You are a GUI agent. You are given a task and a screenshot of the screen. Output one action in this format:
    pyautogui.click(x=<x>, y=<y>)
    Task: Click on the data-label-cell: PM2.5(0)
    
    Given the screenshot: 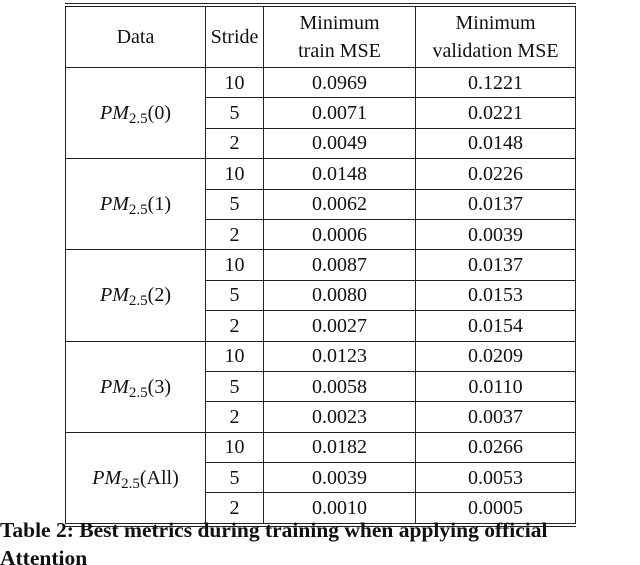 What is the action you would take?
    pyautogui.click(x=135, y=113)
    